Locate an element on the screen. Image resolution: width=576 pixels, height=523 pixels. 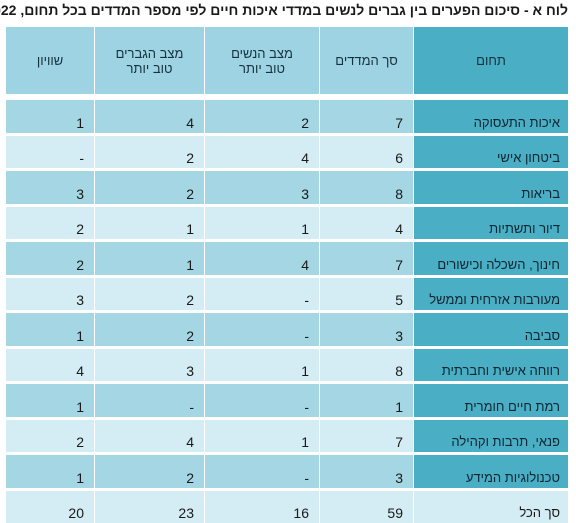
cell-women: 3 is located at coordinates (261, 186).